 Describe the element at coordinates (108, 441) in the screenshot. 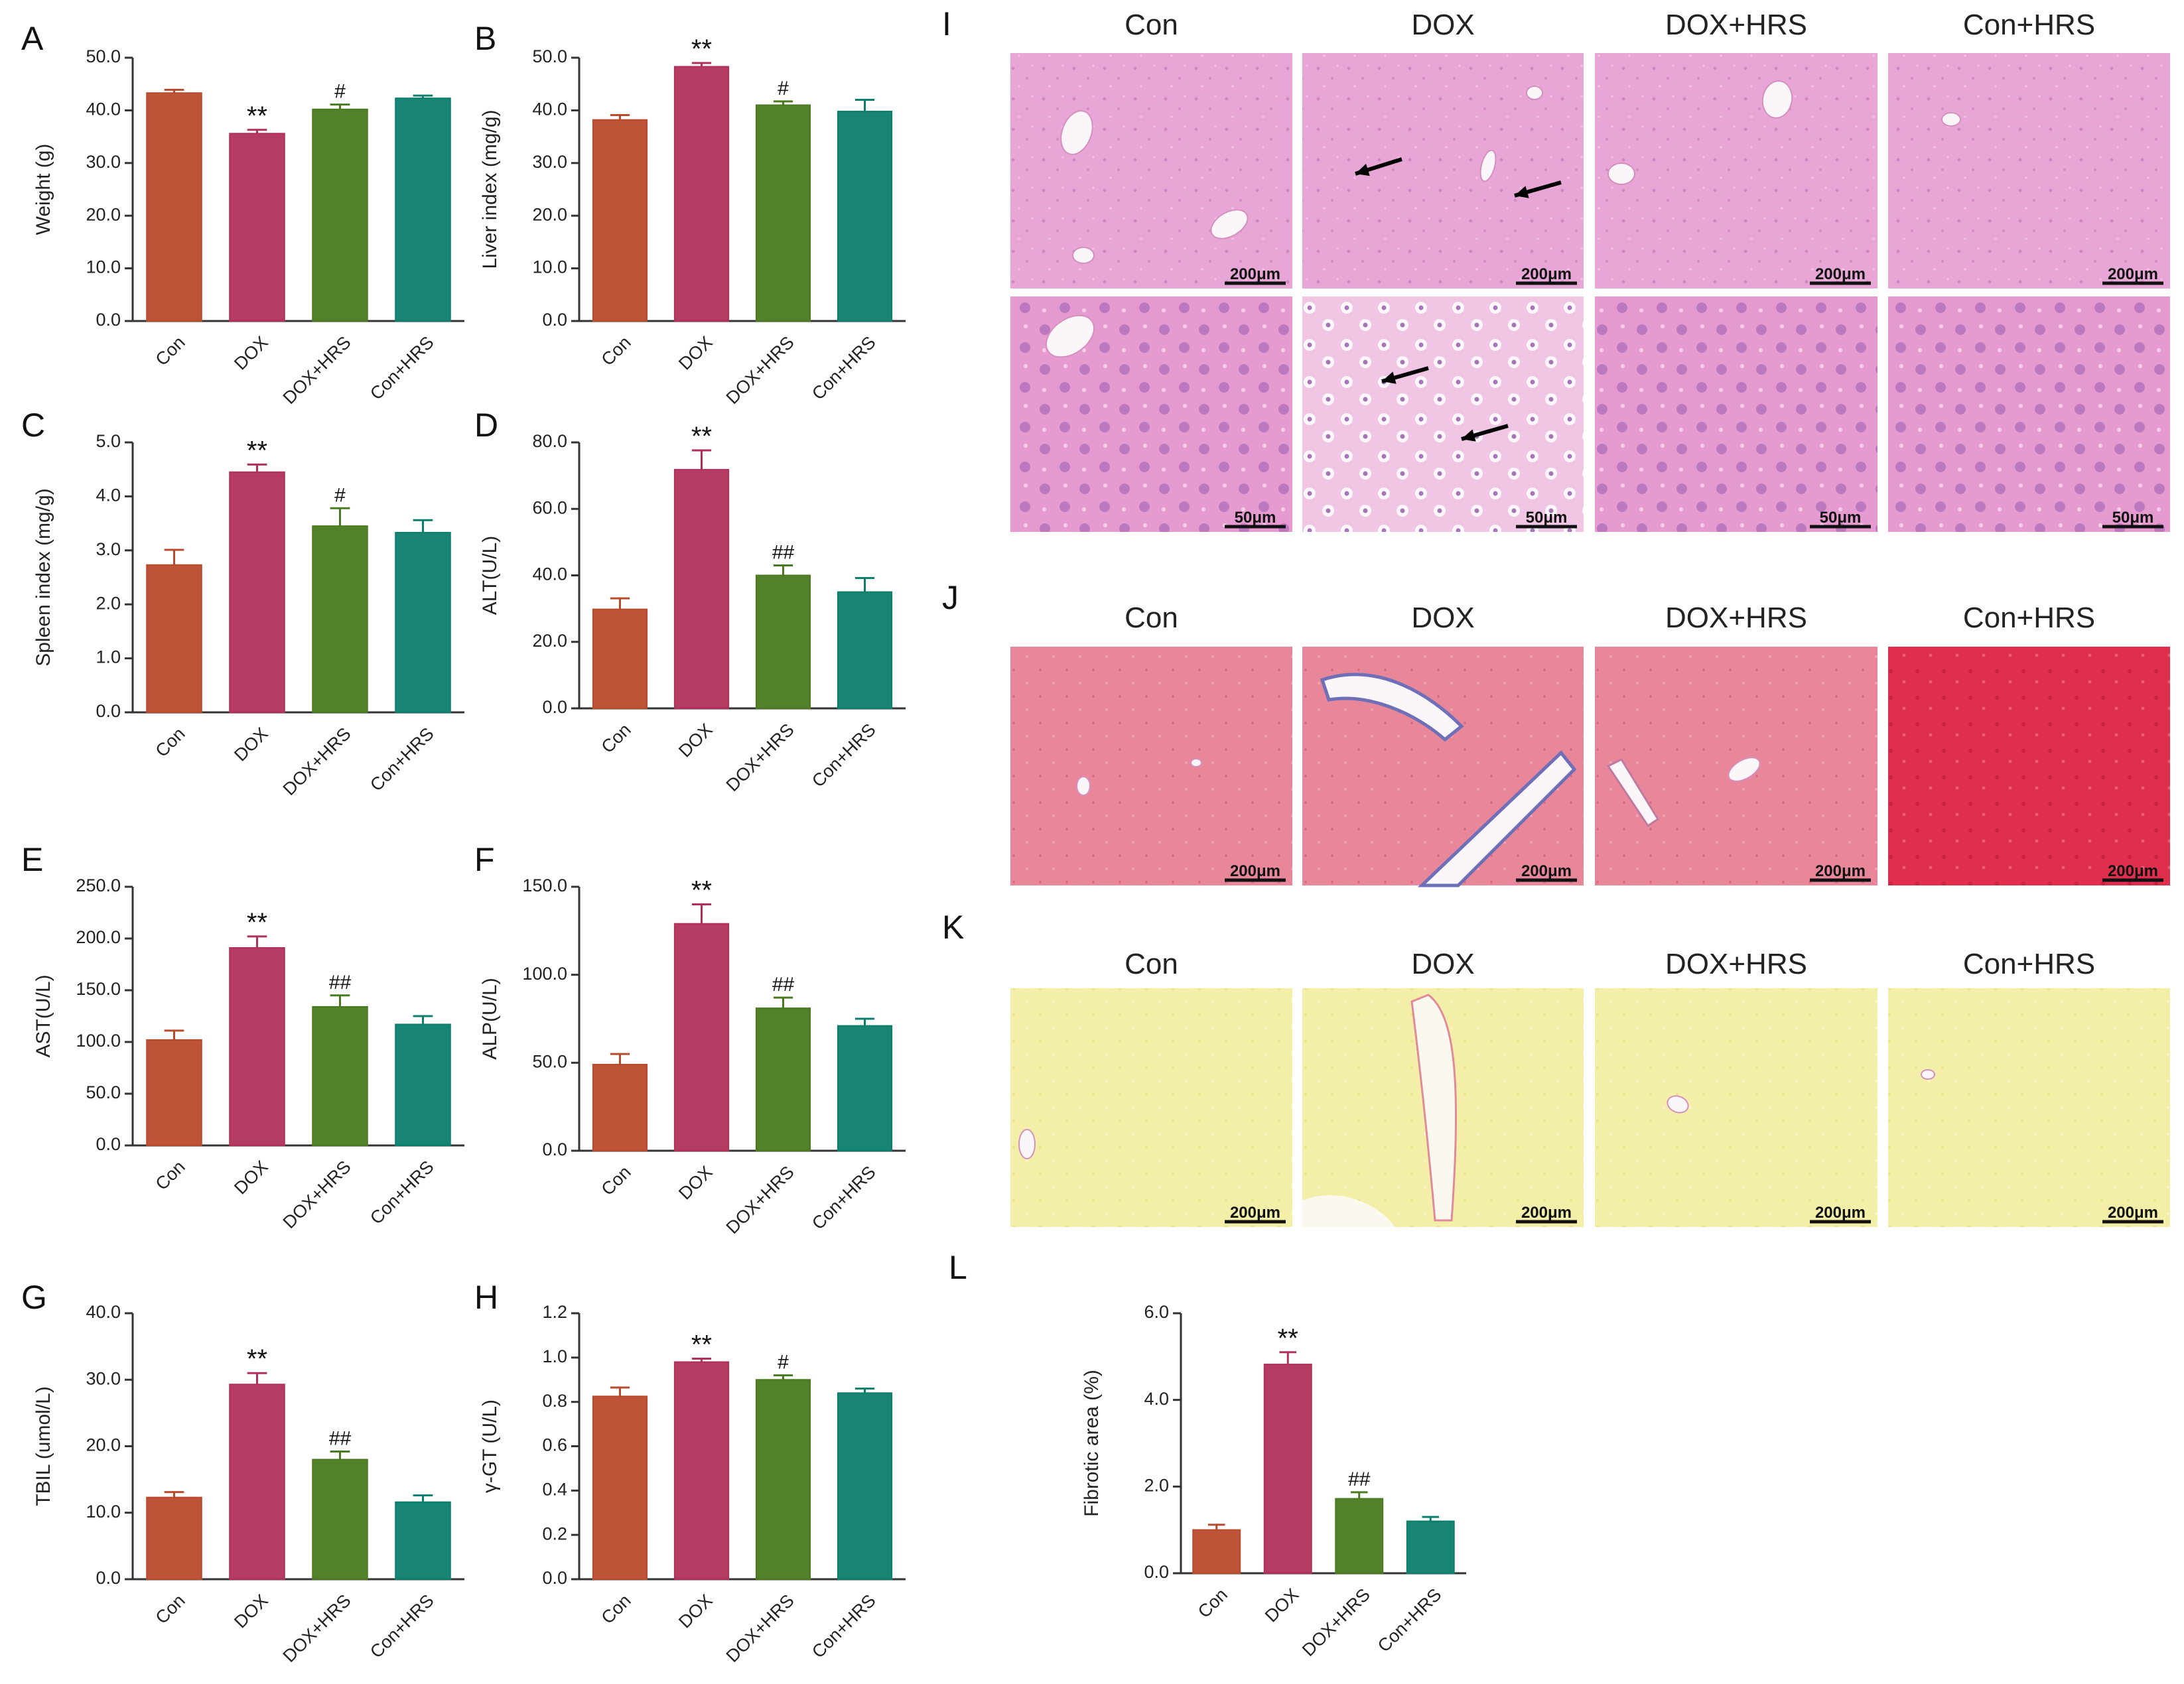

I see `y-tick-label: 5.0` at that location.